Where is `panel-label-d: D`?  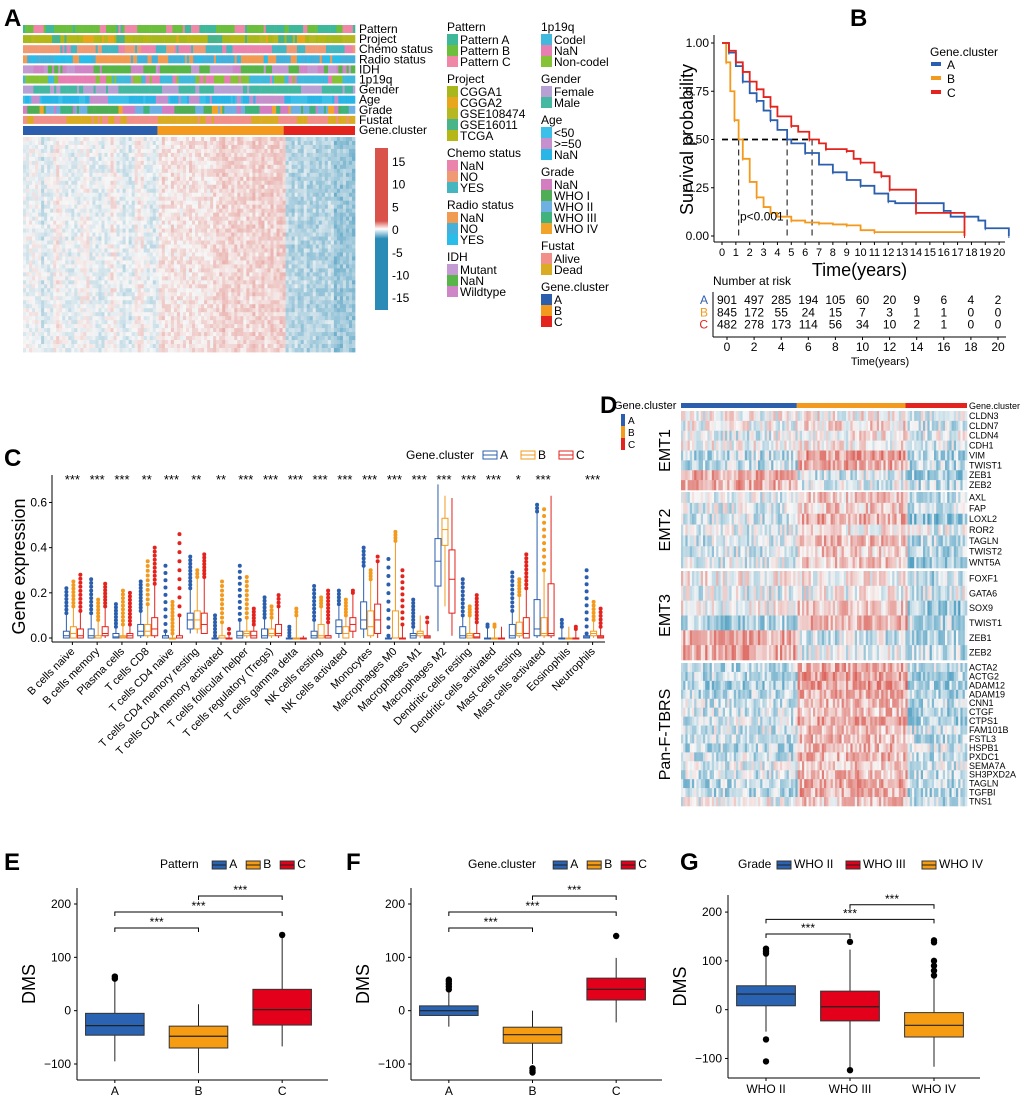
panel-label-d: D is located at coordinates (608, 405).